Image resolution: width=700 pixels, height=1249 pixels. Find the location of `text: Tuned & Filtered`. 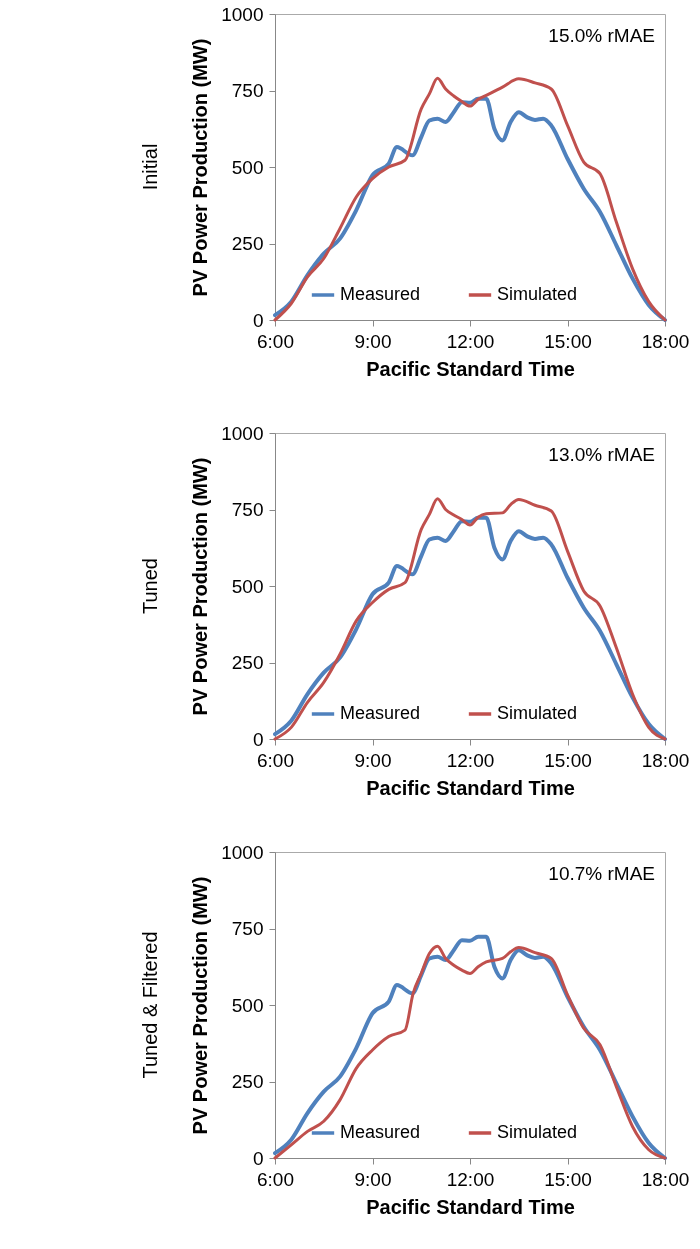

text: Tuned & Filtered is located at coordinates (149, 1005).